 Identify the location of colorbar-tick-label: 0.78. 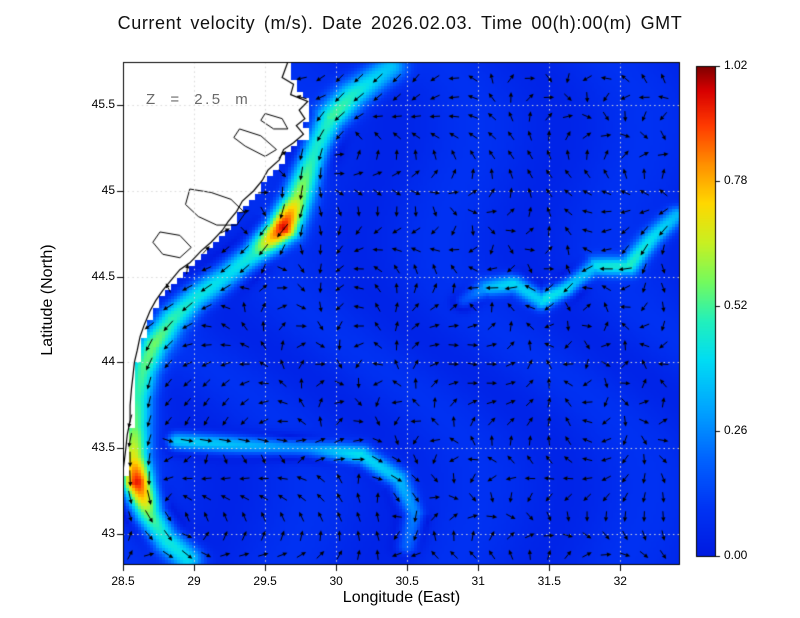
(736, 180).